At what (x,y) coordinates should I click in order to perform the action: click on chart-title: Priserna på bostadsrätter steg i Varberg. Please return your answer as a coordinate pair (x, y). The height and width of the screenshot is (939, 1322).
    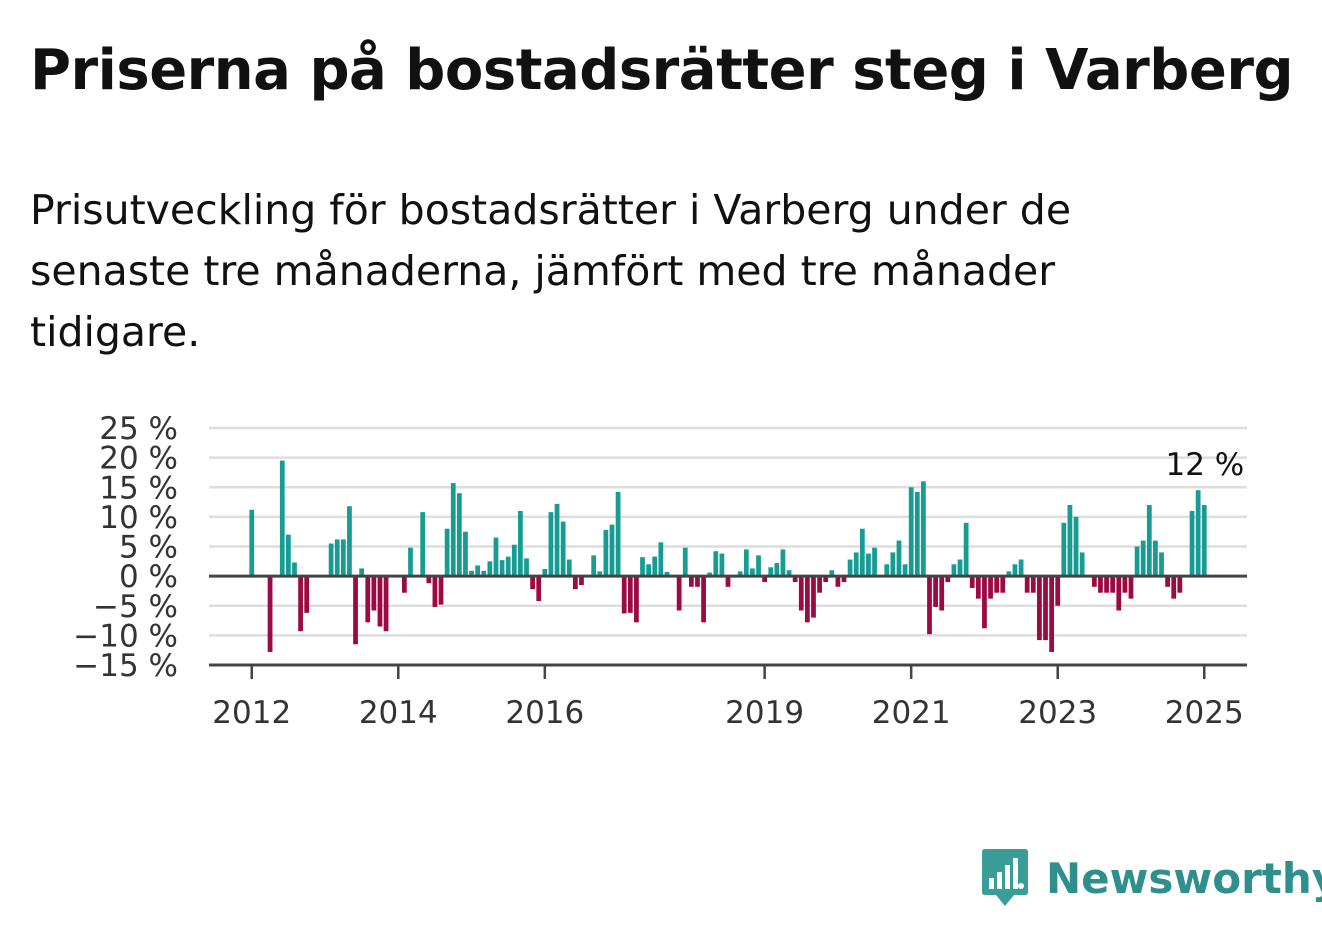
    Looking at the image, I should click on (662, 70).